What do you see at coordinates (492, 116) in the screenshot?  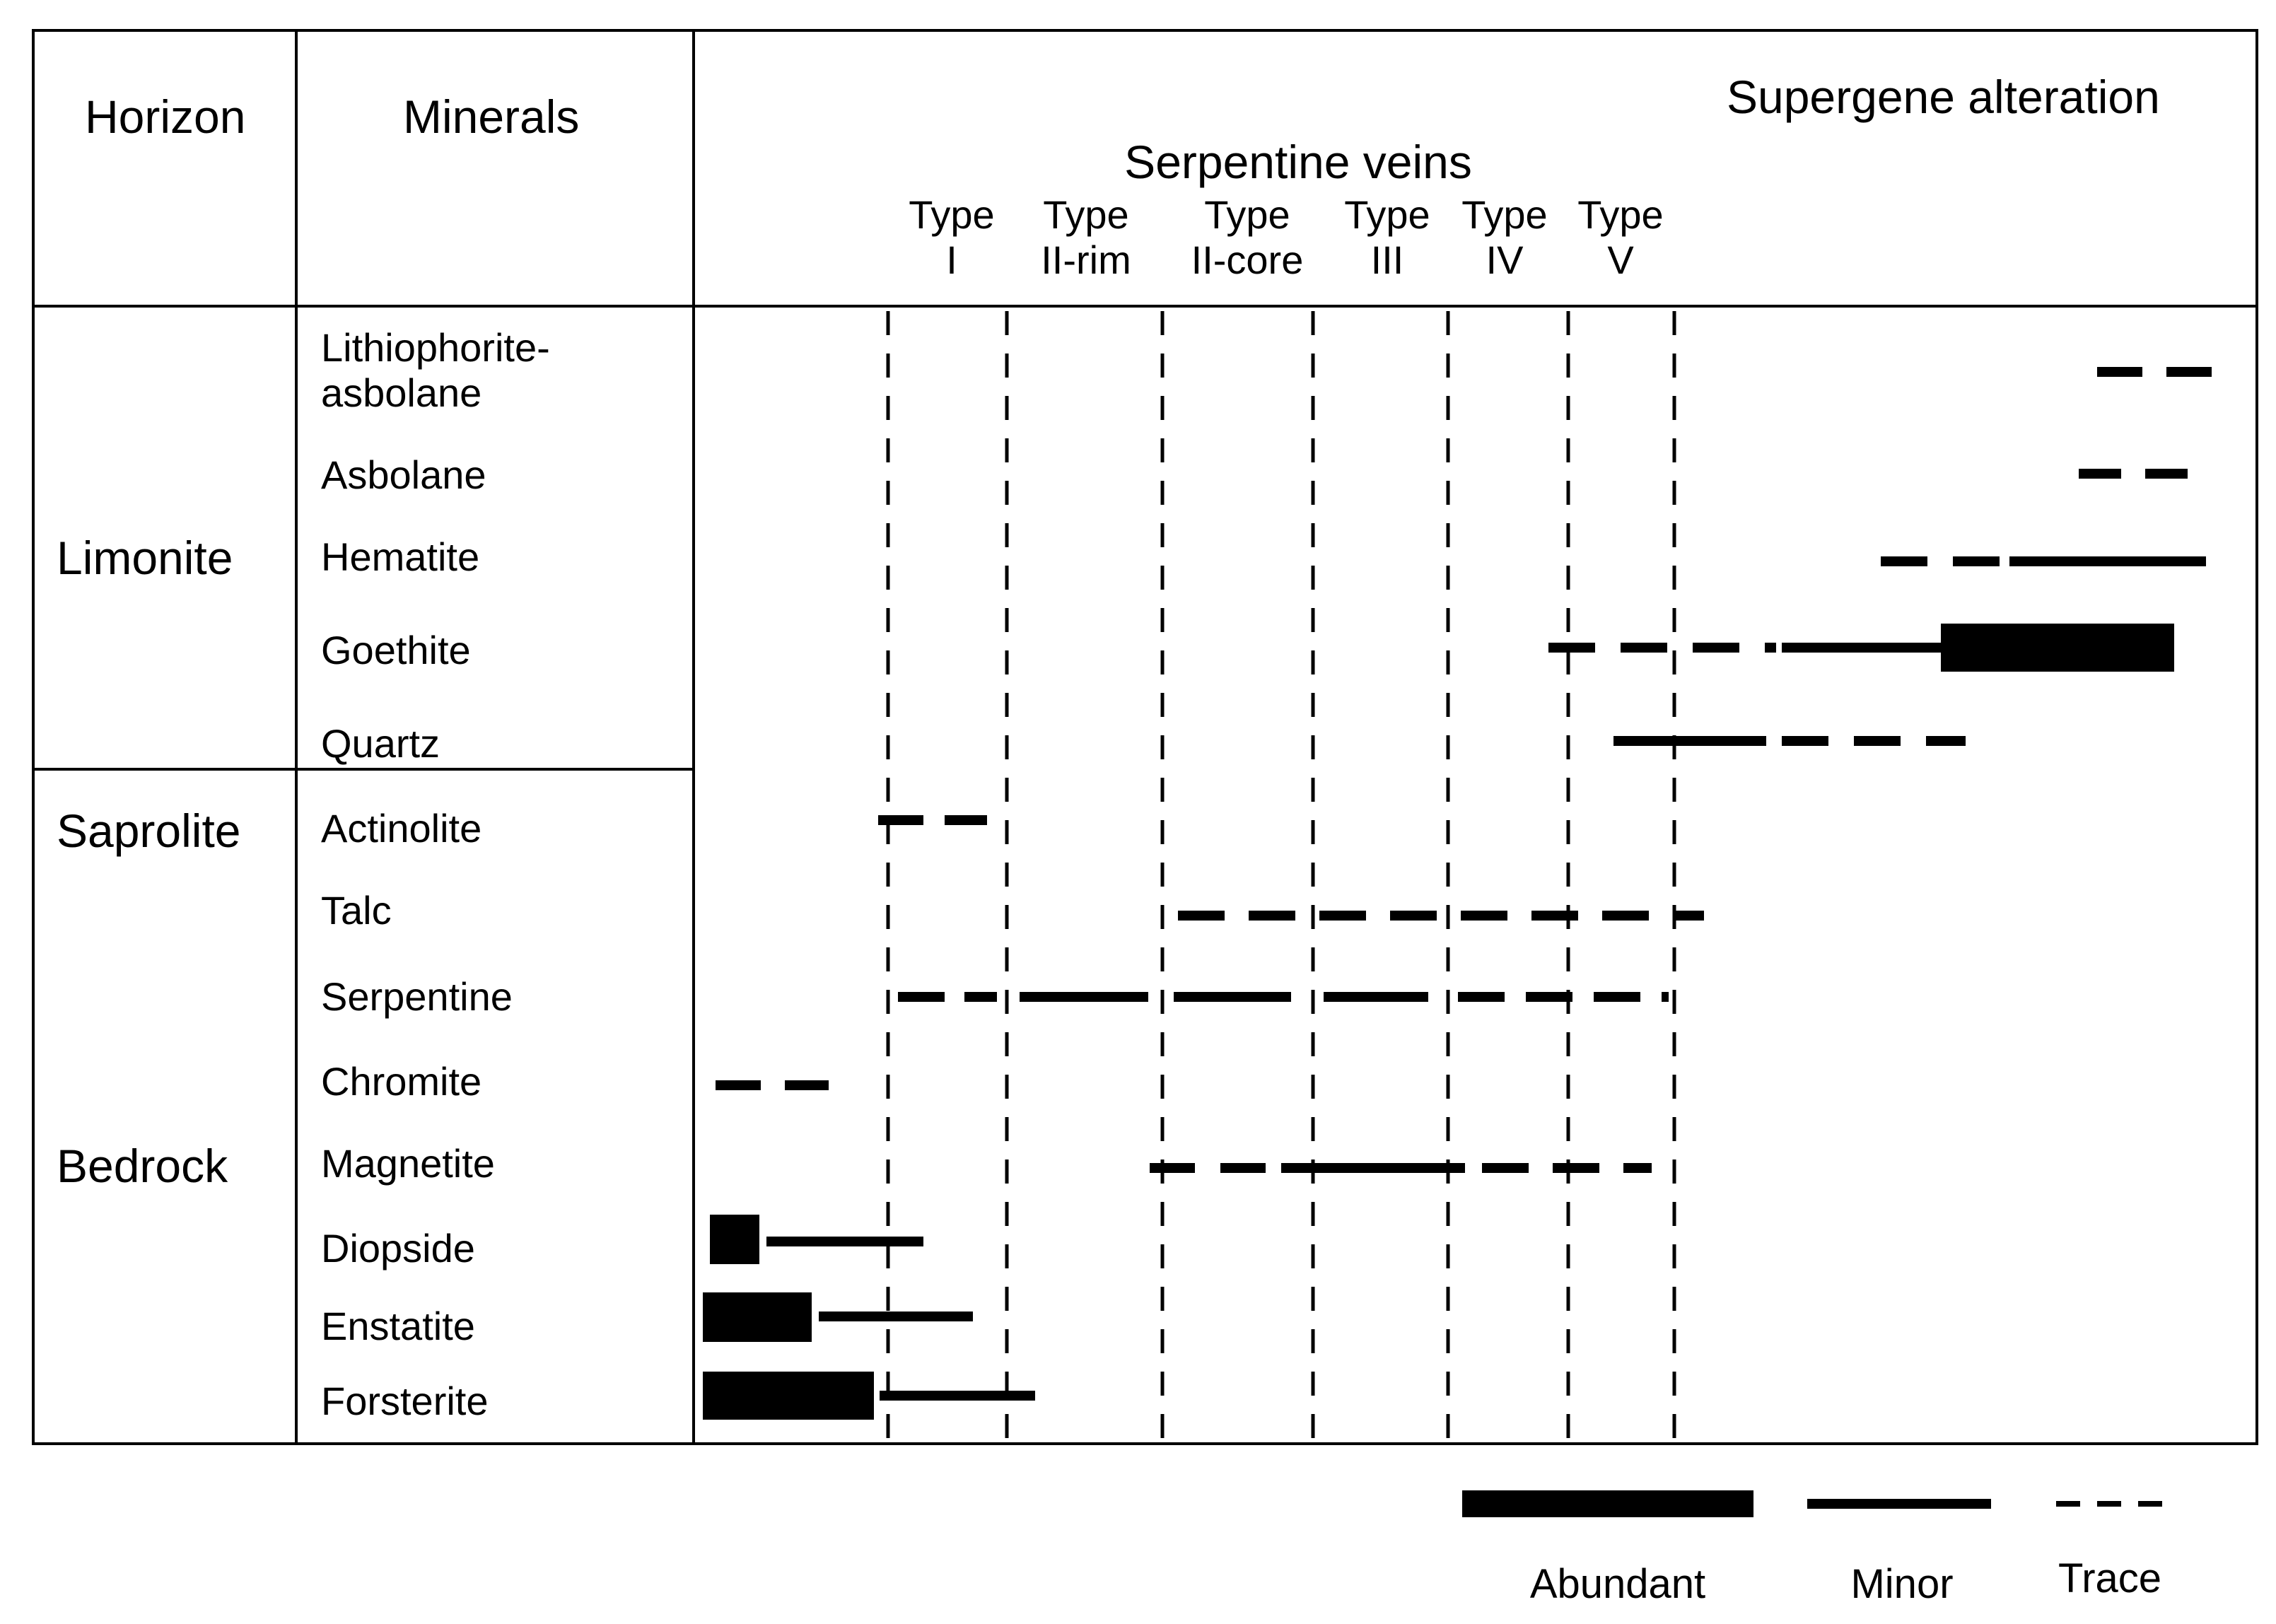 I see `minerals-column-header: Minerals` at bounding box center [492, 116].